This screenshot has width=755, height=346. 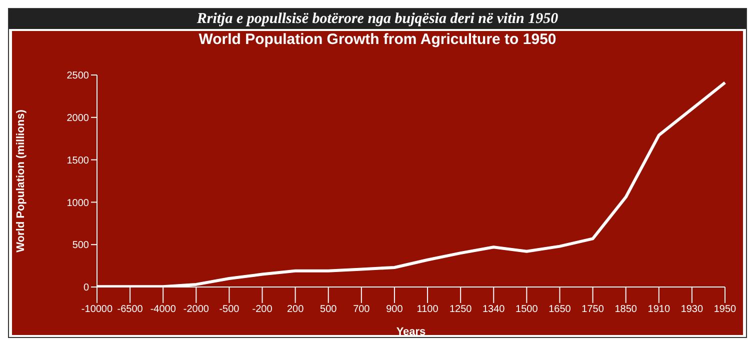 I want to click on x-tick-label: -2000, so click(x=196, y=310).